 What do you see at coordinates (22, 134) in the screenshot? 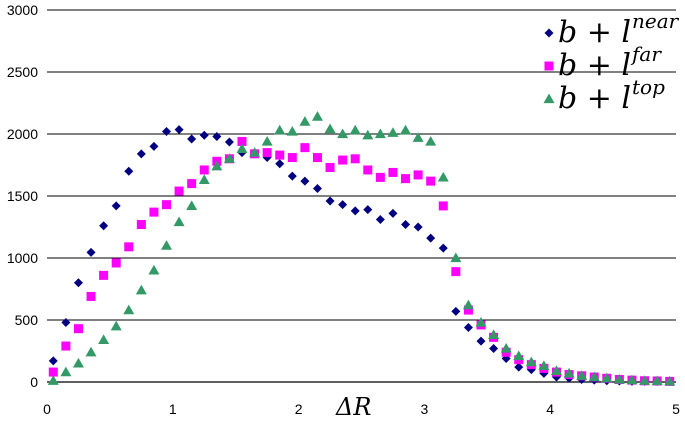
I see `y-tick-label: 2000` at bounding box center [22, 134].